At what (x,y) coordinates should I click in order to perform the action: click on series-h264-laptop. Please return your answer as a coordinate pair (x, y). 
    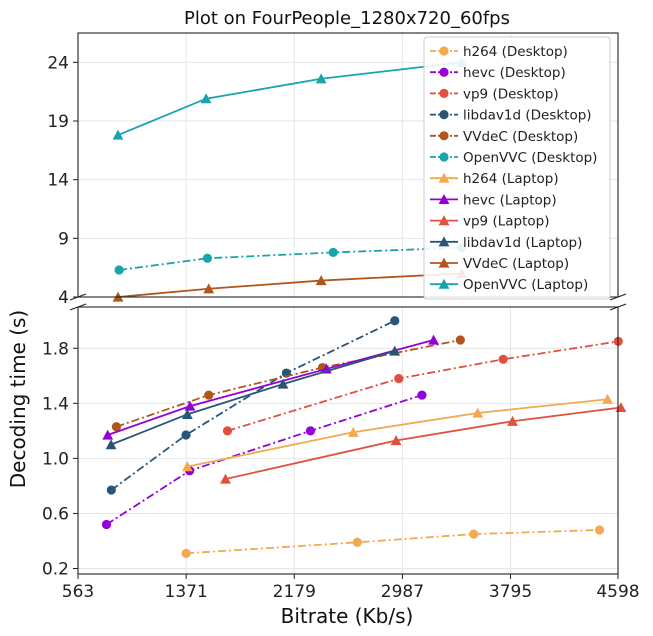
    Looking at the image, I should click on (397, 432).